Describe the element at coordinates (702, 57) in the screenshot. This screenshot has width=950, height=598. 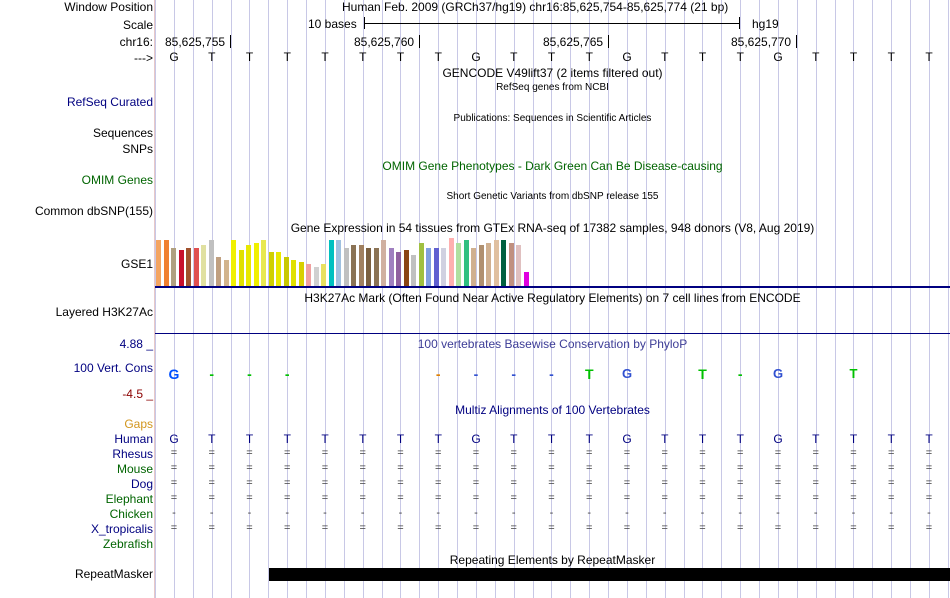
I see `sequence-base: T` at that location.